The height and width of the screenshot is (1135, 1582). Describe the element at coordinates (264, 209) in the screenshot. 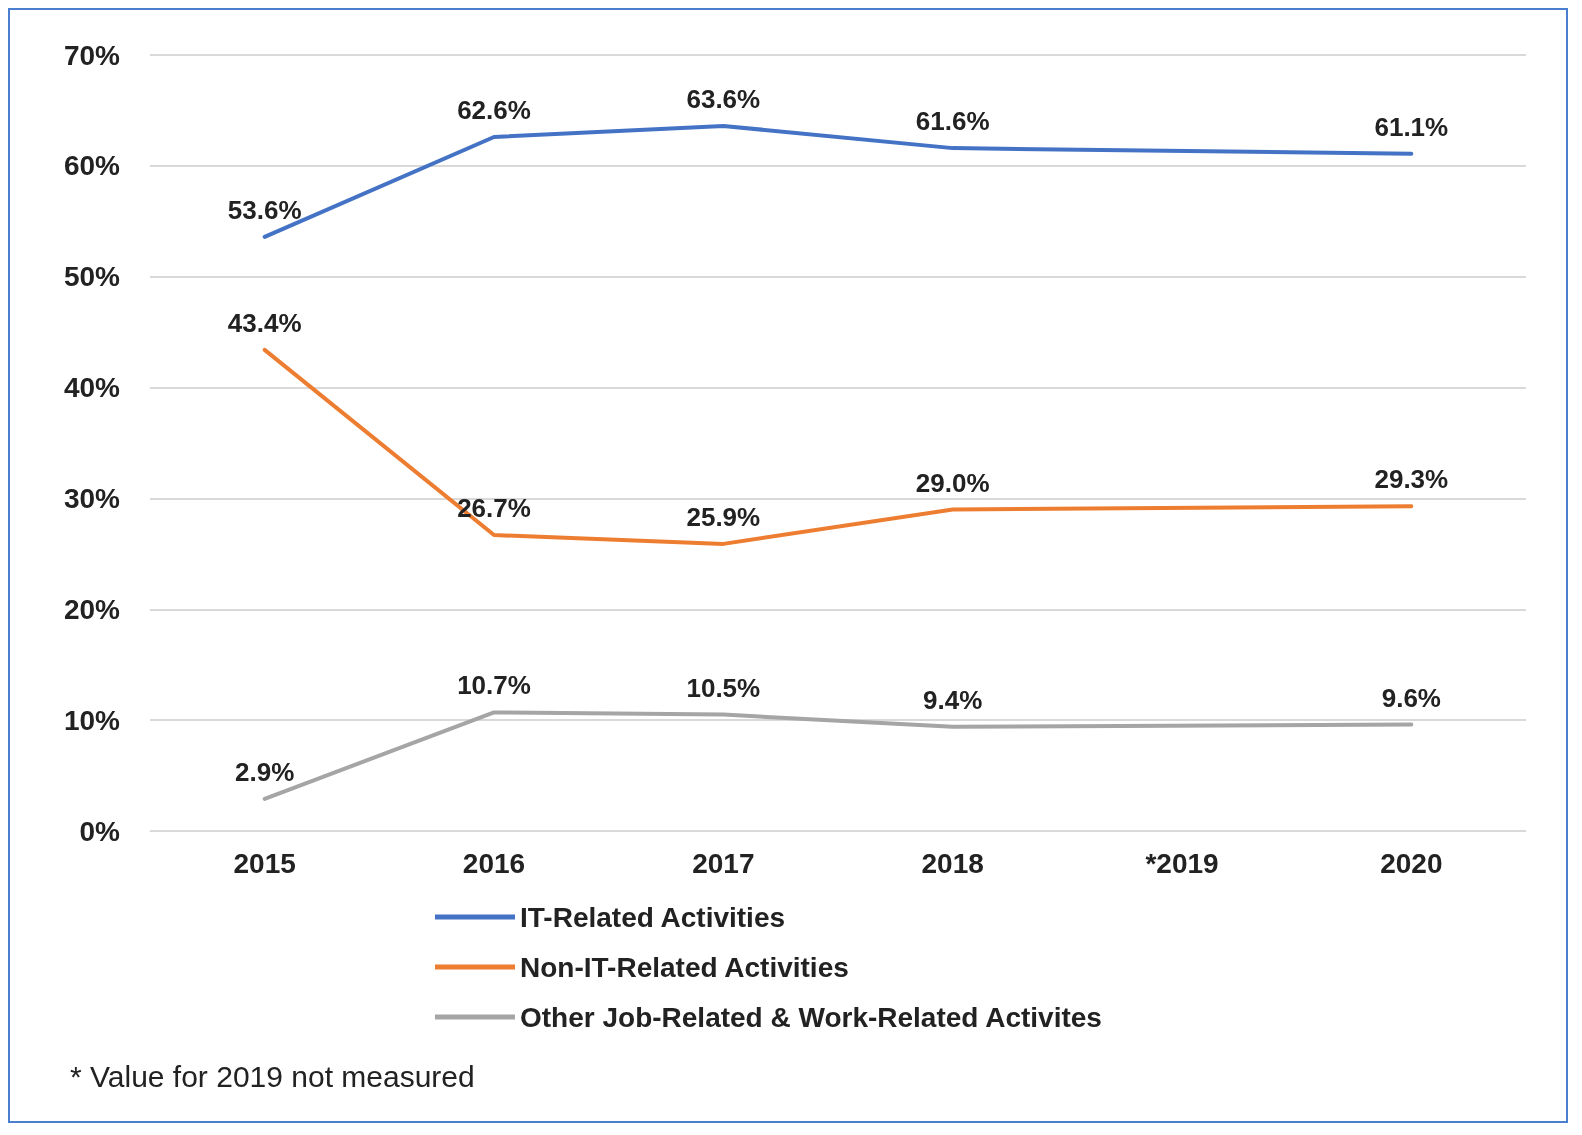

I see `data-label: 53.6%` at that location.